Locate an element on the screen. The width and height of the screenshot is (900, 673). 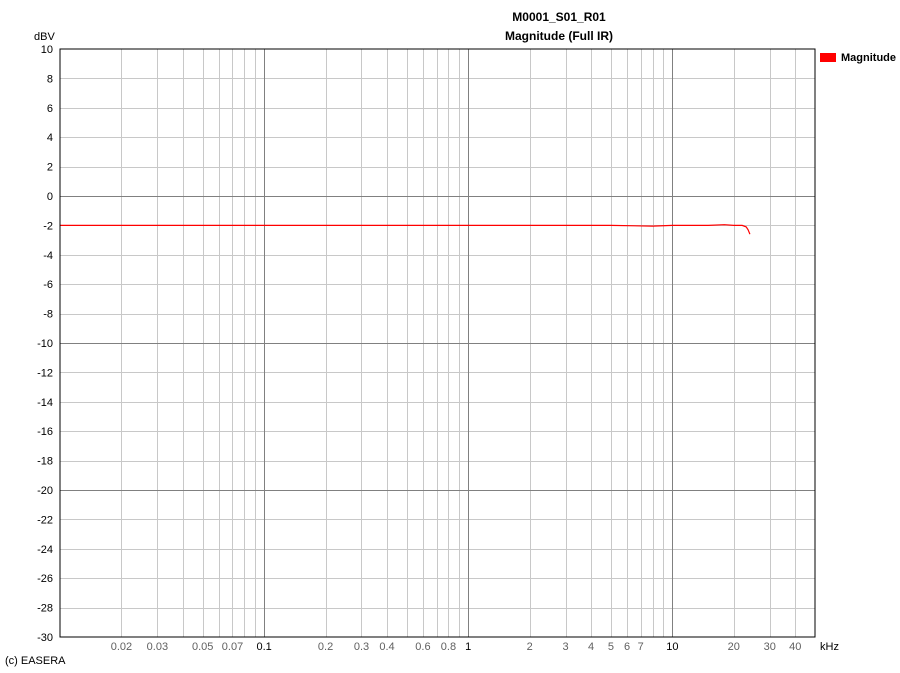
legend-label-magnitude: Magnitude is located at coordinates (868, 58).